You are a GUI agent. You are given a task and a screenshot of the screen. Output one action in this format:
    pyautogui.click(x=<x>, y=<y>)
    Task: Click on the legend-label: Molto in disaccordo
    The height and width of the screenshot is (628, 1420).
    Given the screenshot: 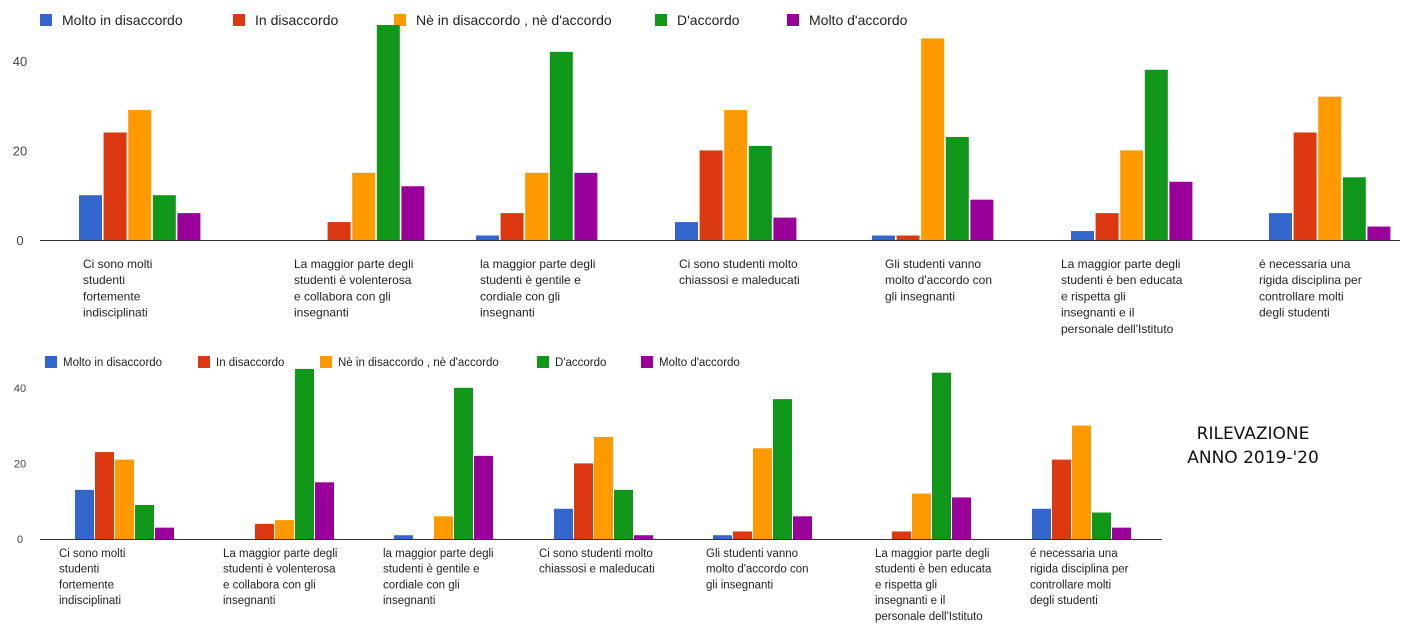 What is the action you would take?
    pyautogui.click(x=112, y=363)
    